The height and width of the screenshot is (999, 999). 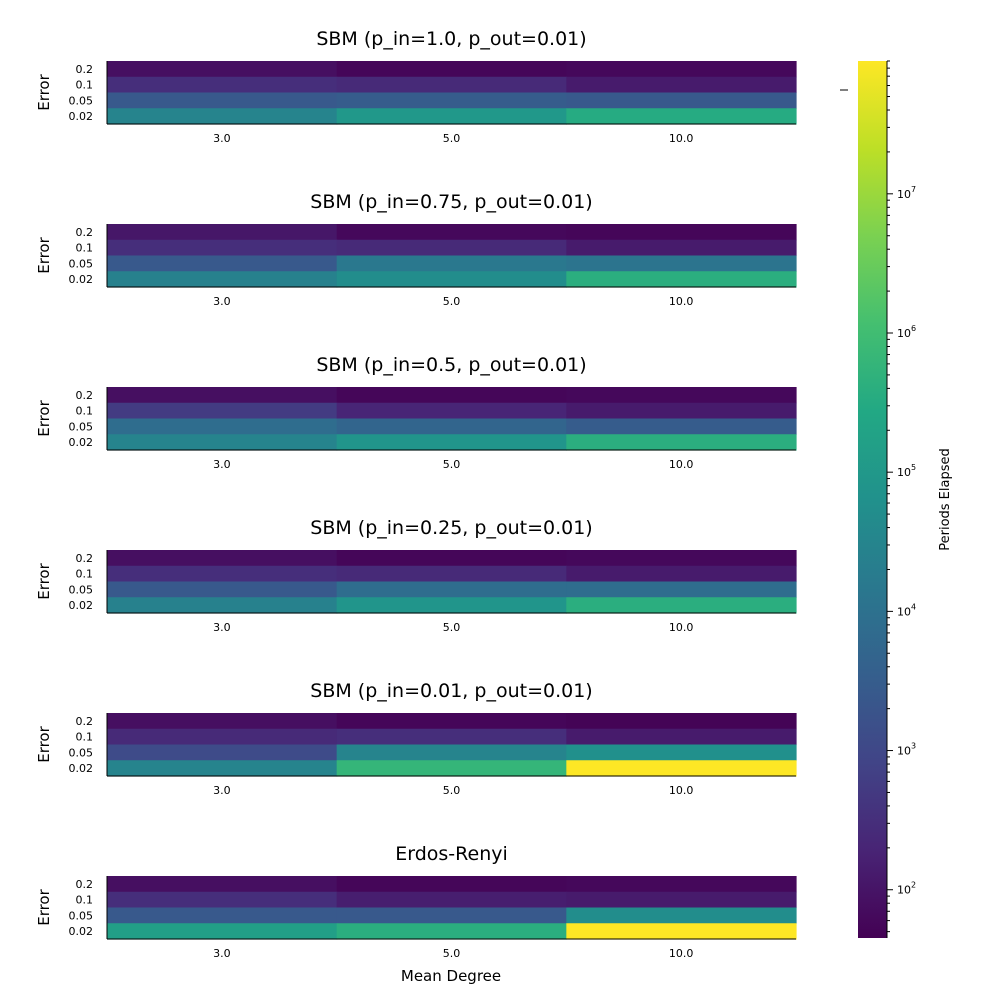 I want to click on colorbar-tick-label: 10⁴, so click(x=906, y=610).